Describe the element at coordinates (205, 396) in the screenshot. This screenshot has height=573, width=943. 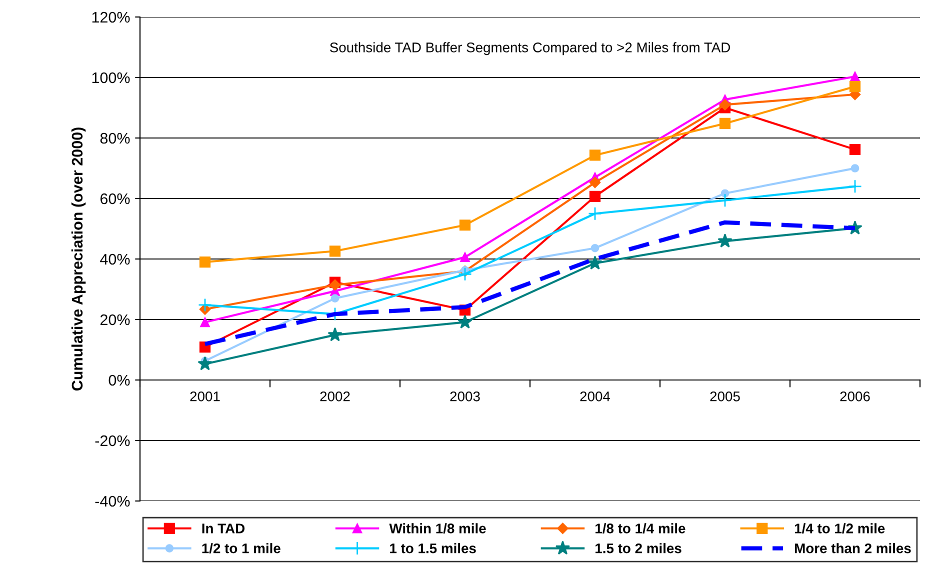
I see `x-tick-label: 2001` at that location.